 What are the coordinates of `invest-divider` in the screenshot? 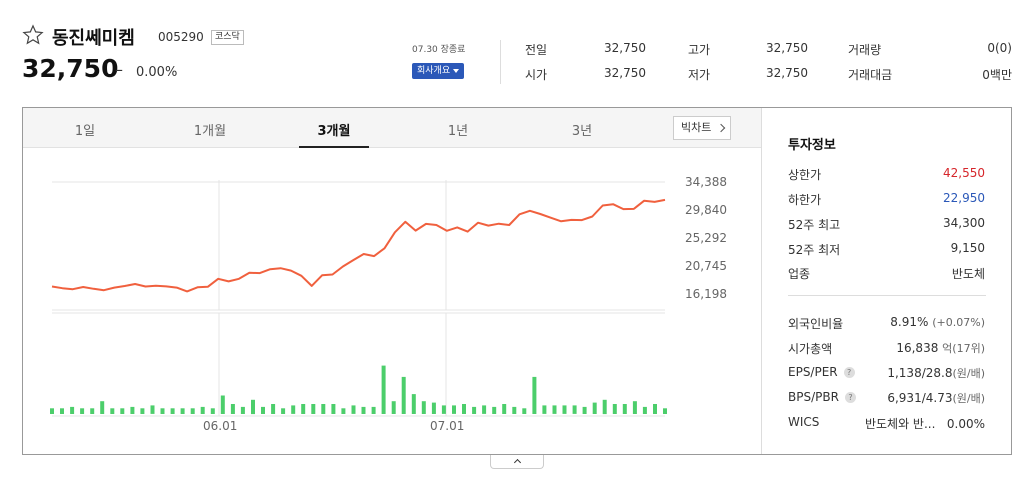 It's located at (887, 295).